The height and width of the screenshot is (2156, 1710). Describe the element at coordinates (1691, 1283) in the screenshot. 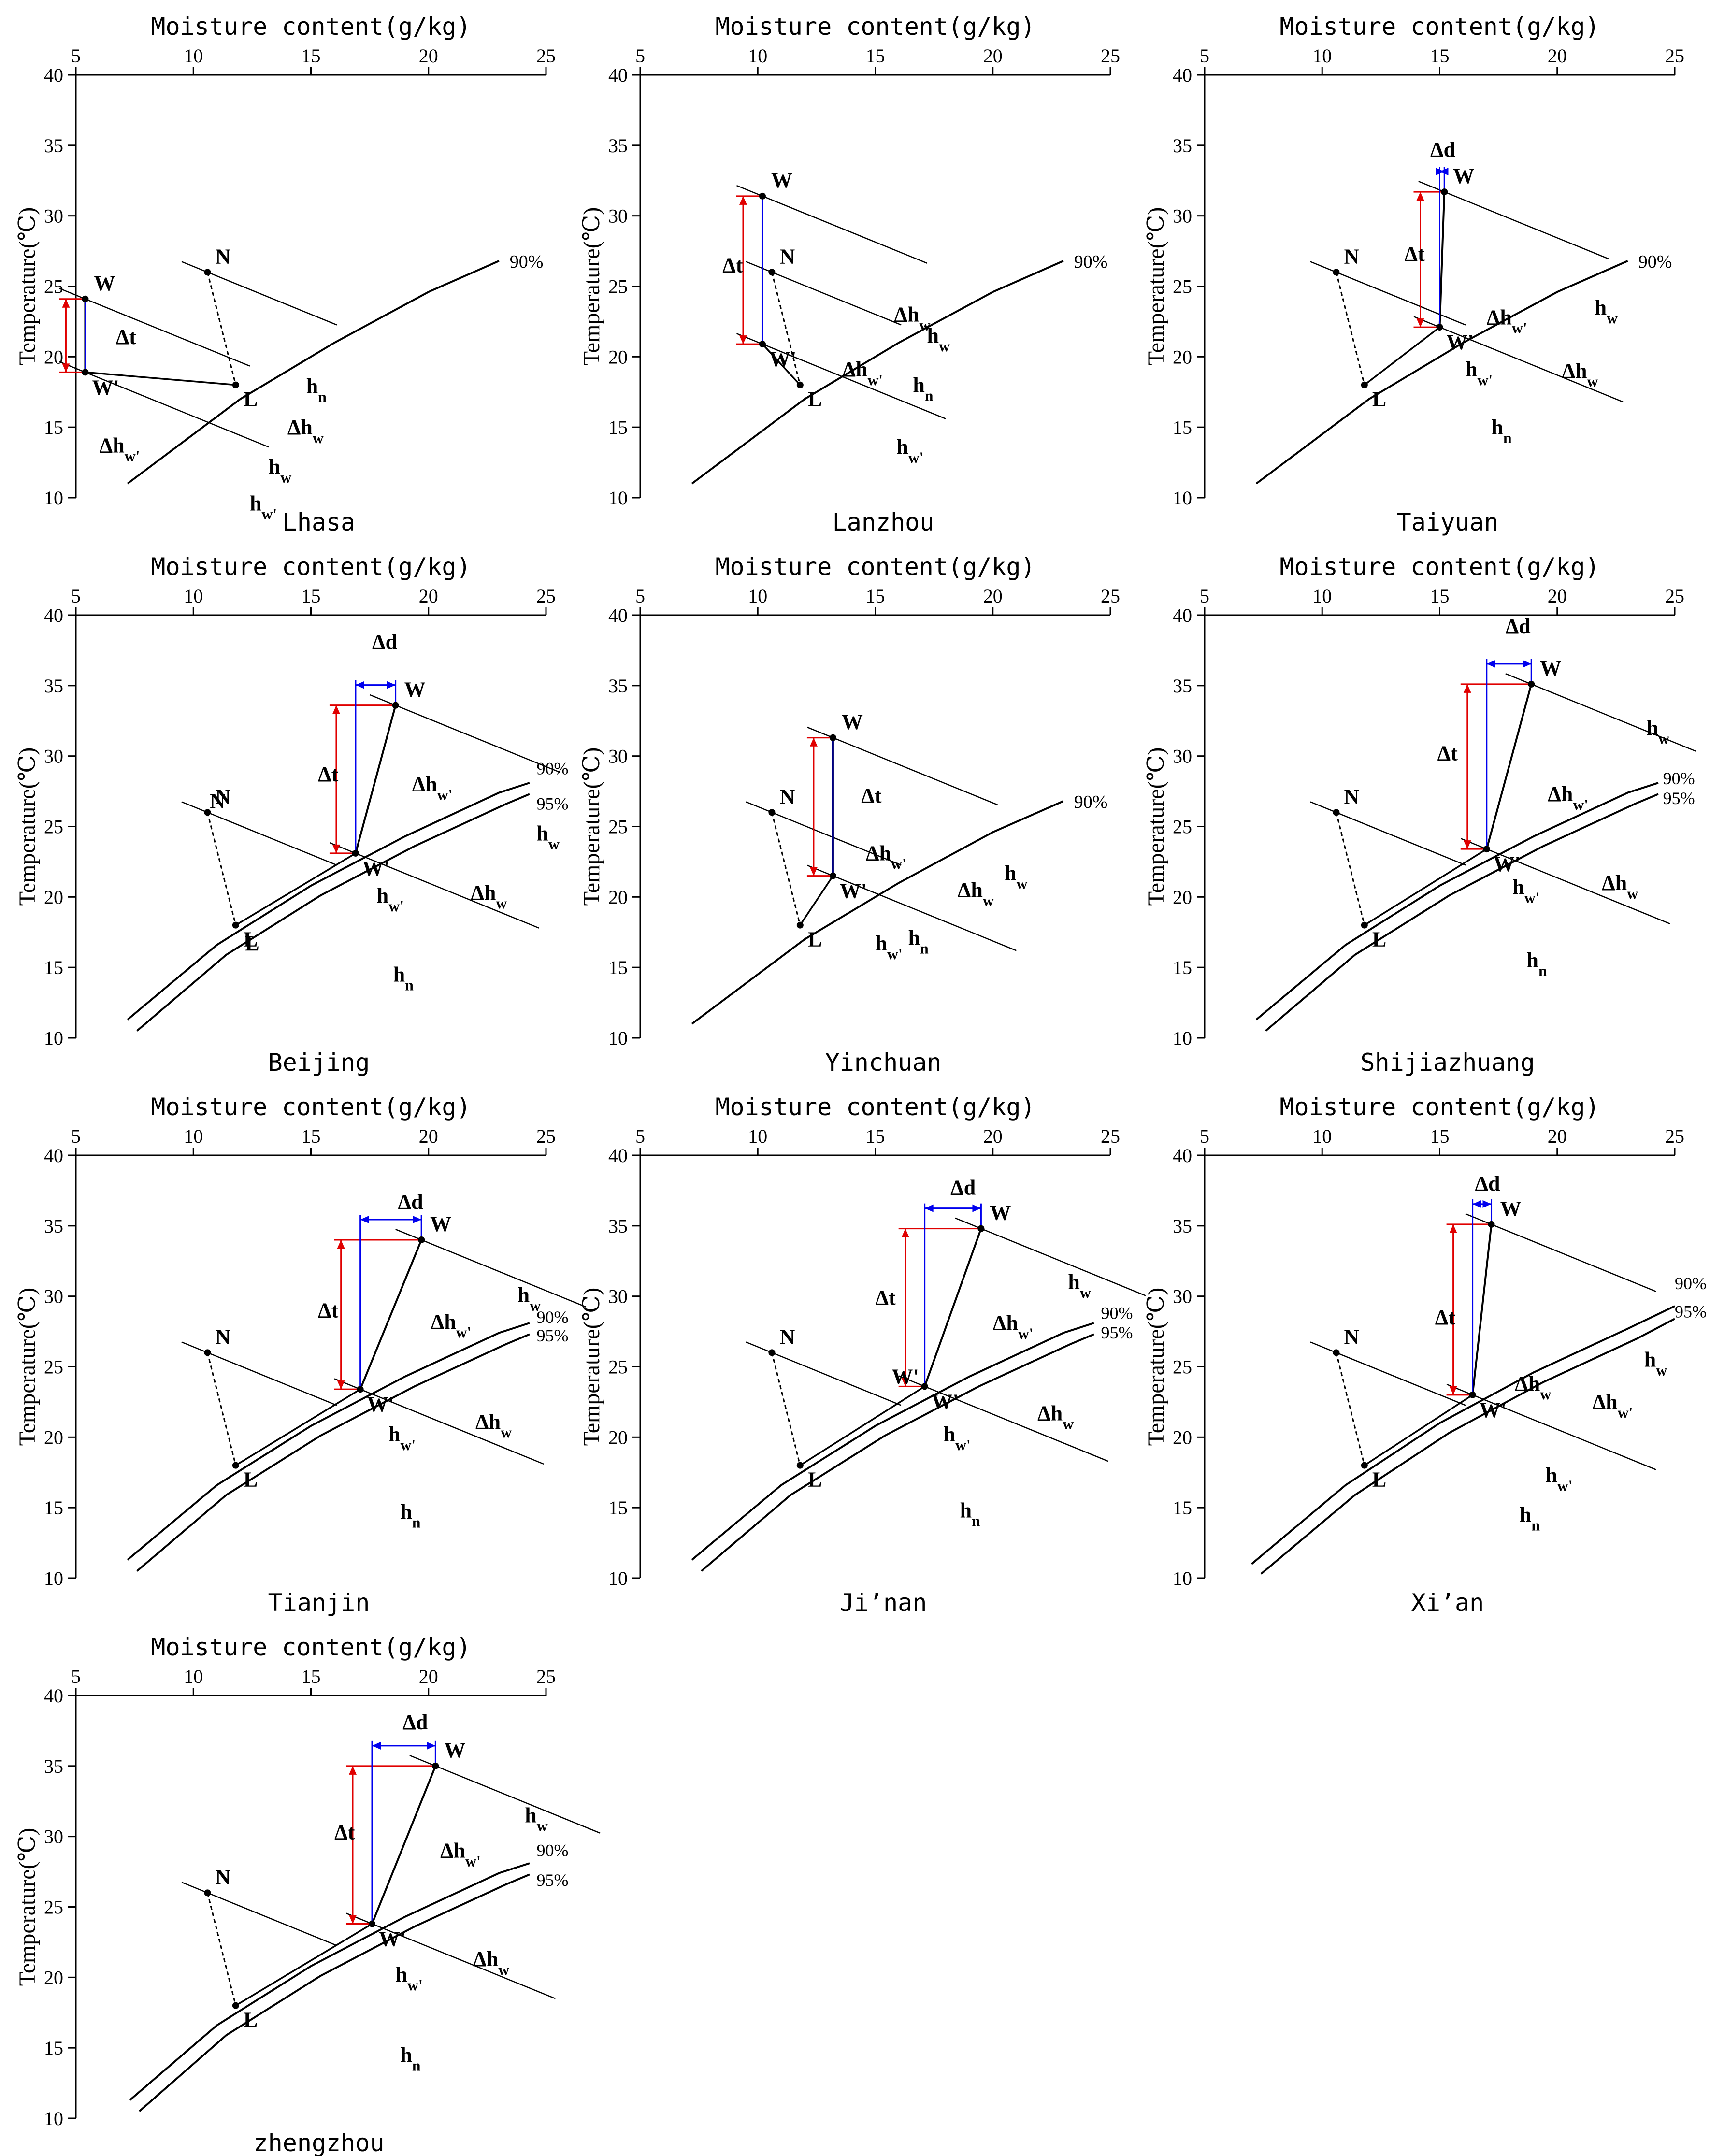

I see `annotation-label: 90%` at that location.